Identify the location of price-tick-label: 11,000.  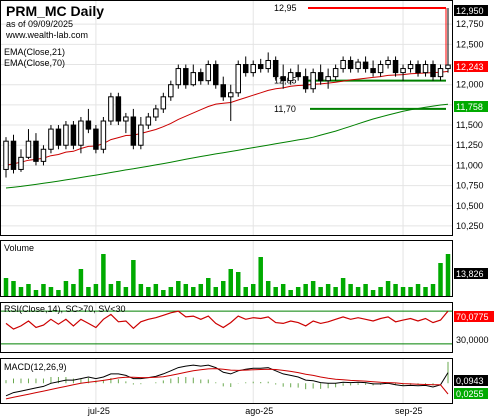
(469, 165).